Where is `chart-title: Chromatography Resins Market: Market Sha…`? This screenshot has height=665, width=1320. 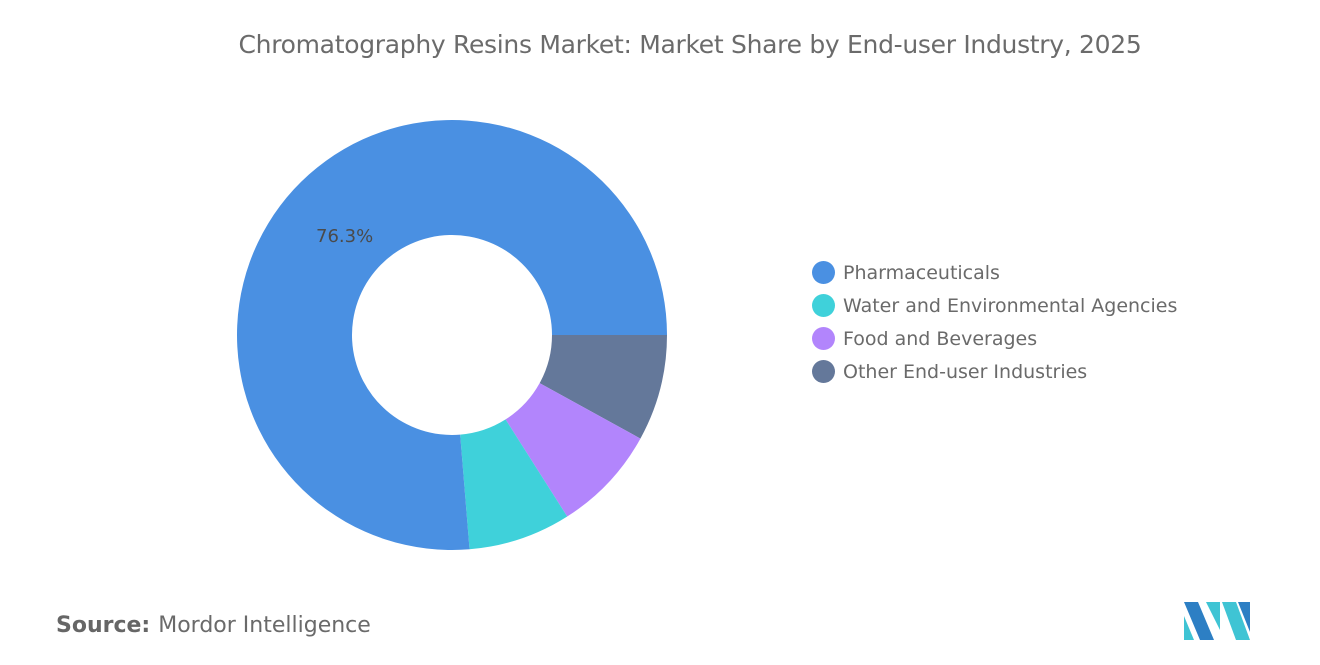 chart-title: Chromatography Resins Market: Market Sha… is located at coordinates (690, 44).